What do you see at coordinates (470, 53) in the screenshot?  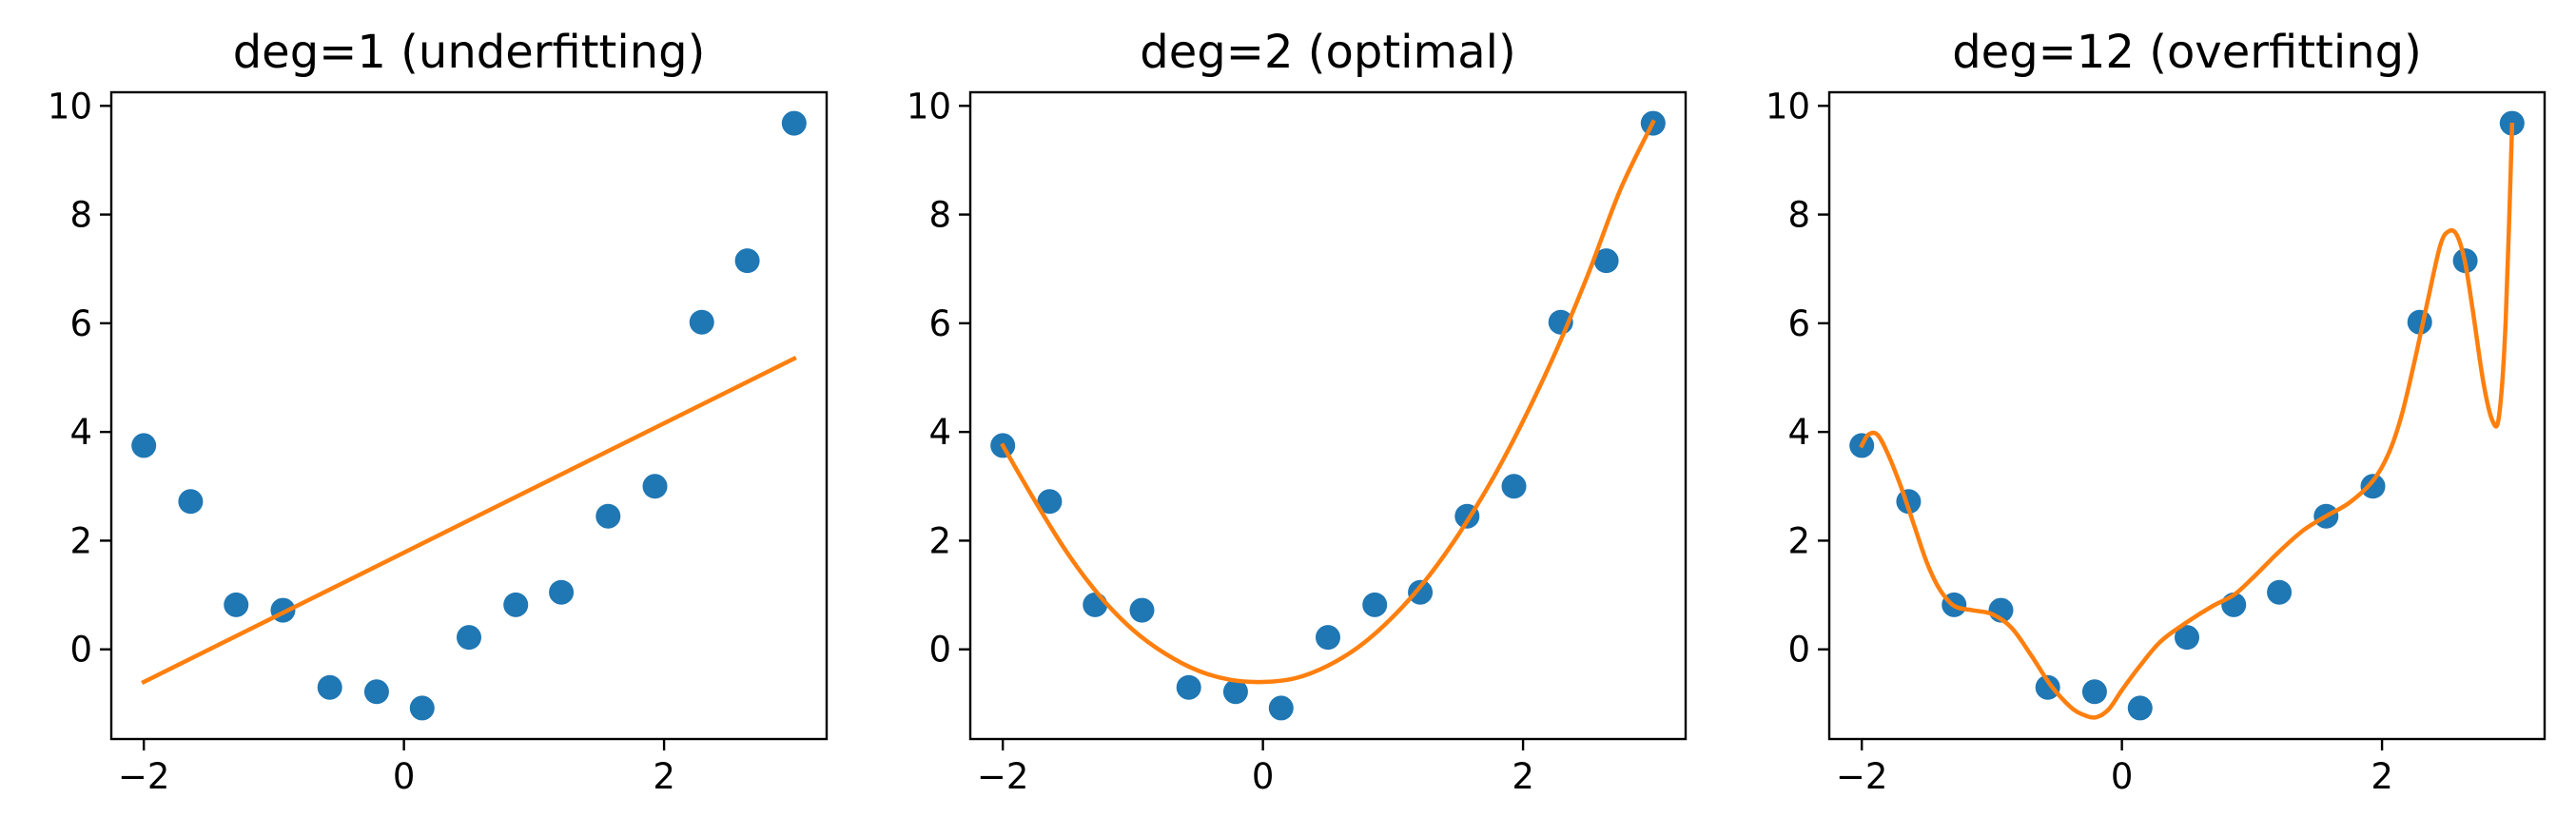 I see `subplot-title: deg=1 (underfitting)` at bounding box center [470, 53].